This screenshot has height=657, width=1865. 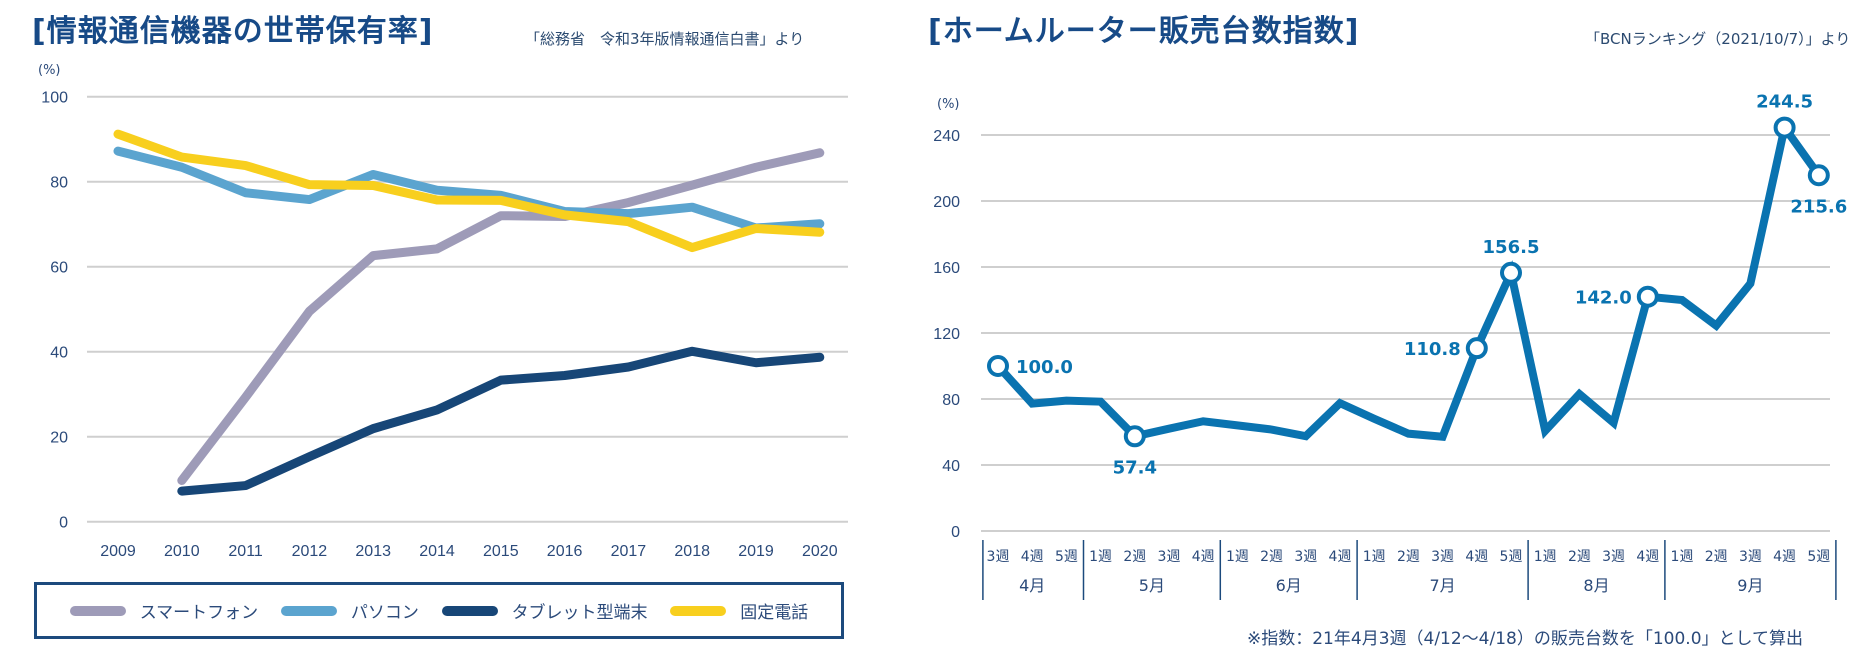 I want to click on legend-item-pc: パソコン, so click(x=349, y=610).